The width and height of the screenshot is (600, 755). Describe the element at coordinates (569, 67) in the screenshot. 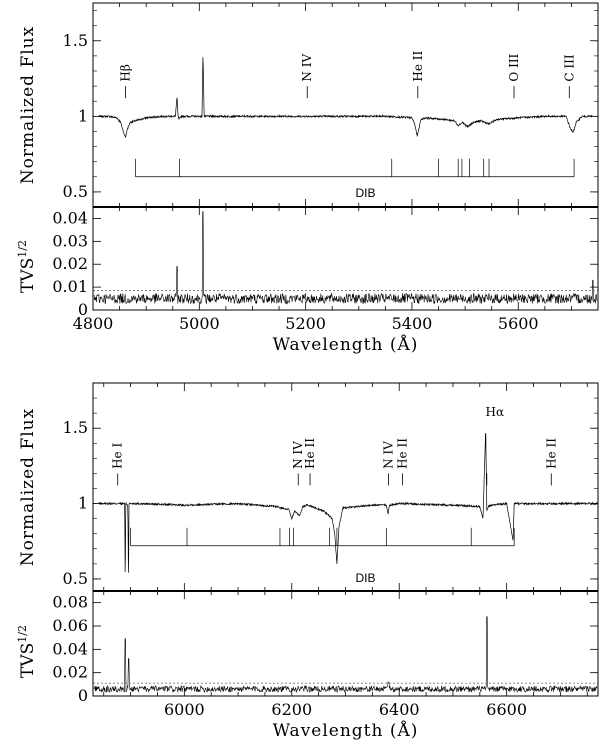

I see `line-id-label: C III` at that location.